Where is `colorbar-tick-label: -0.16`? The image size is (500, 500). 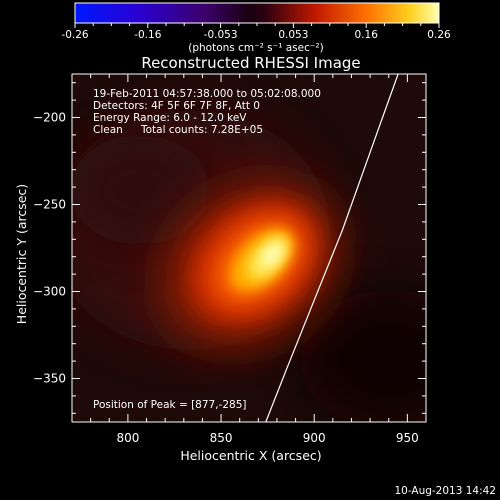
colorbar-tick-label: -0.16 is located at coordinates (147, 35).